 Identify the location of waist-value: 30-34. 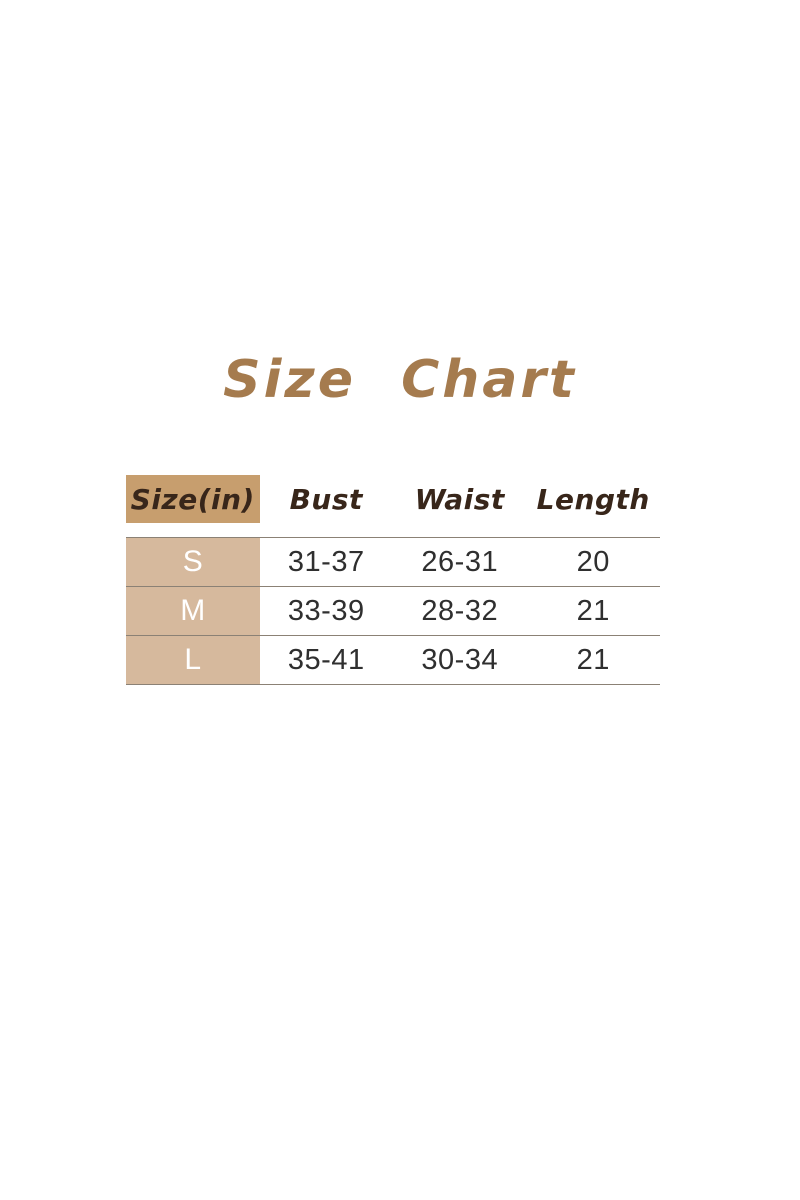
(460, 659).